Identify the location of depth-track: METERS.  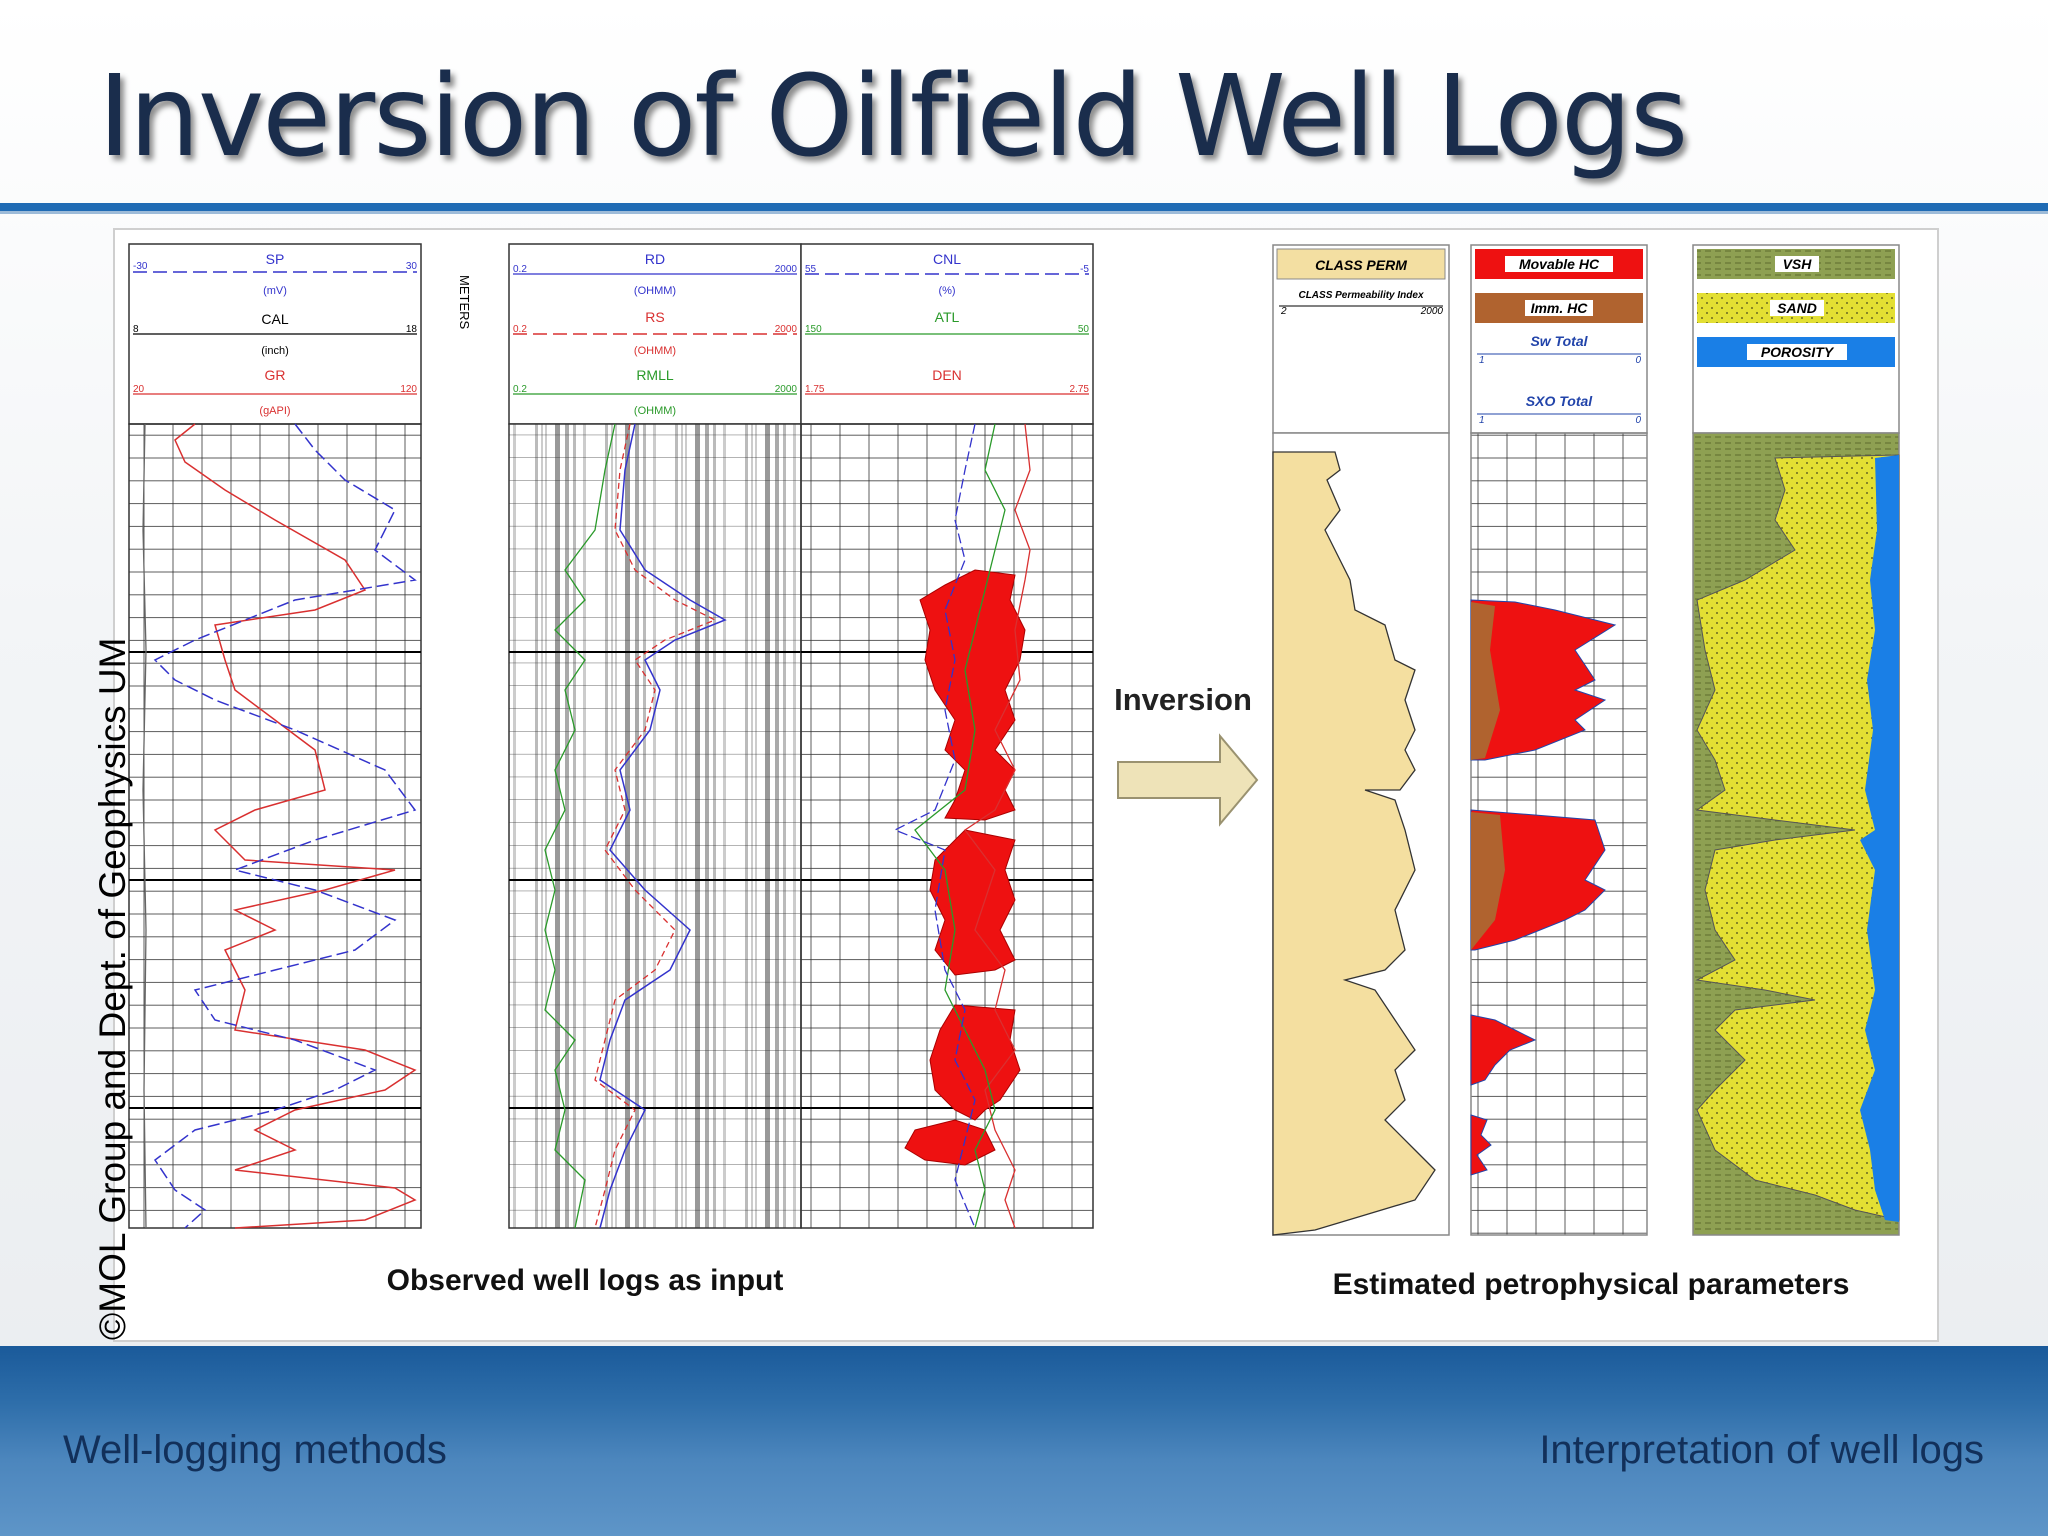
(464, 302).